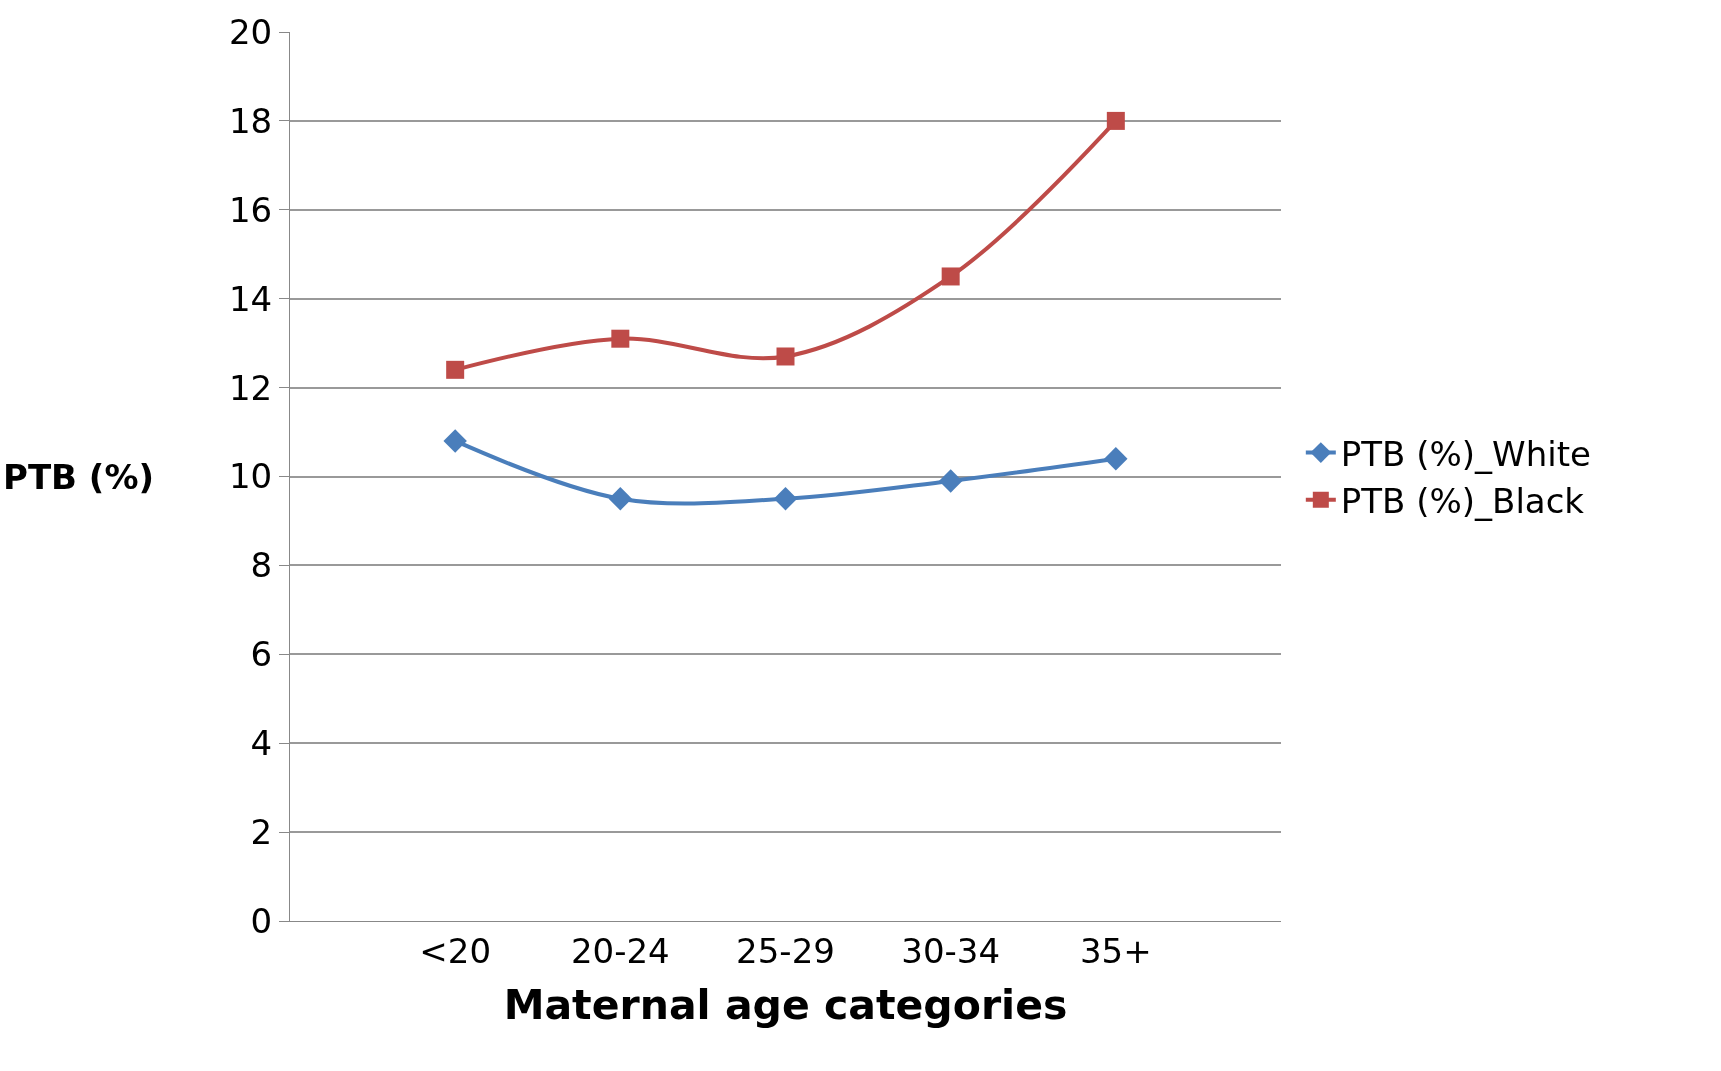 The height and width of the screenshot is (1071, 1721). I want to click on legend-label: PTB (%)_Black, so click(1462, 501).